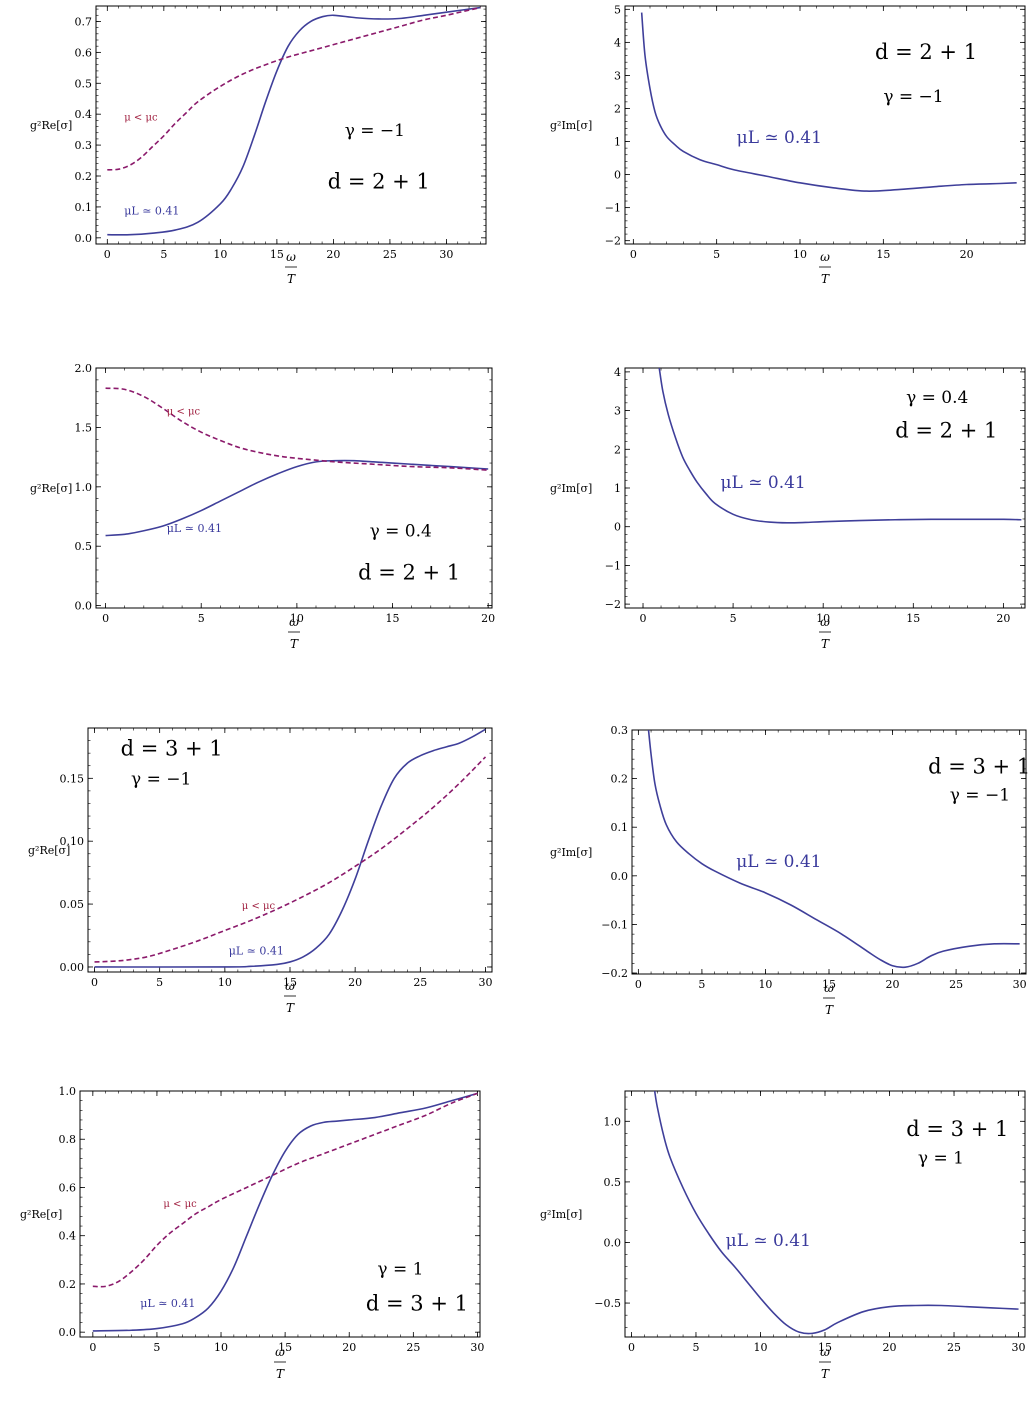 The height and width of the screenshot is (1407, 1030). Describe the element at coordinates (68, 1236) in the screenshot. I see `y-tick-label: 0.4` at that location.